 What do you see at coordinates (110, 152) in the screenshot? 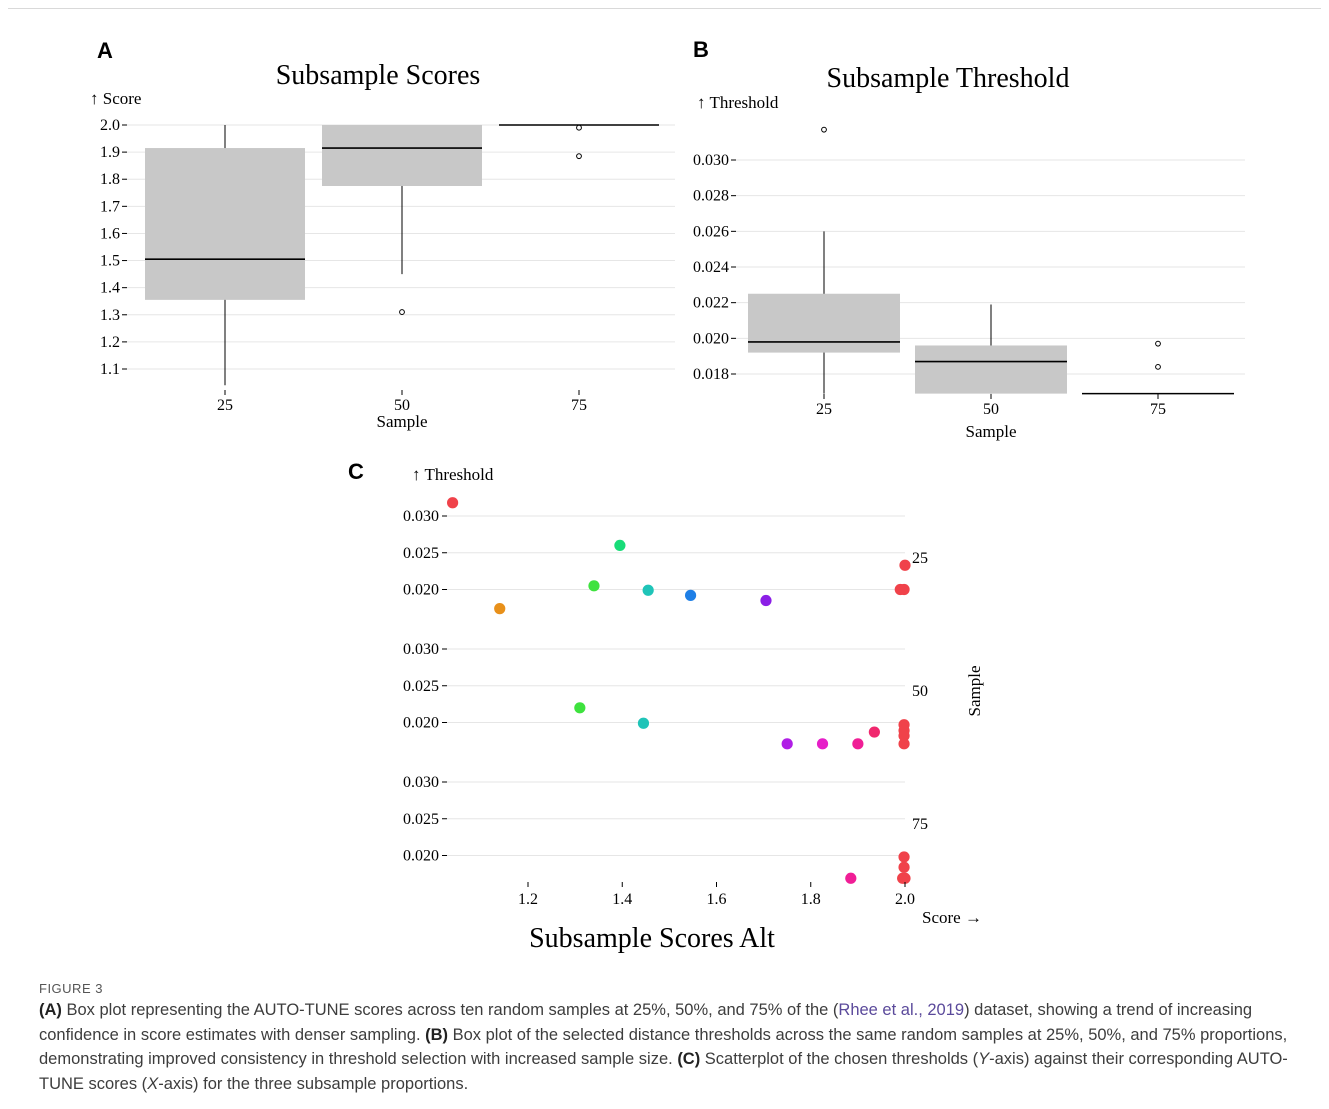
I see `y-tick-label-1.9: 1.9` at bounding box center [110, 152].